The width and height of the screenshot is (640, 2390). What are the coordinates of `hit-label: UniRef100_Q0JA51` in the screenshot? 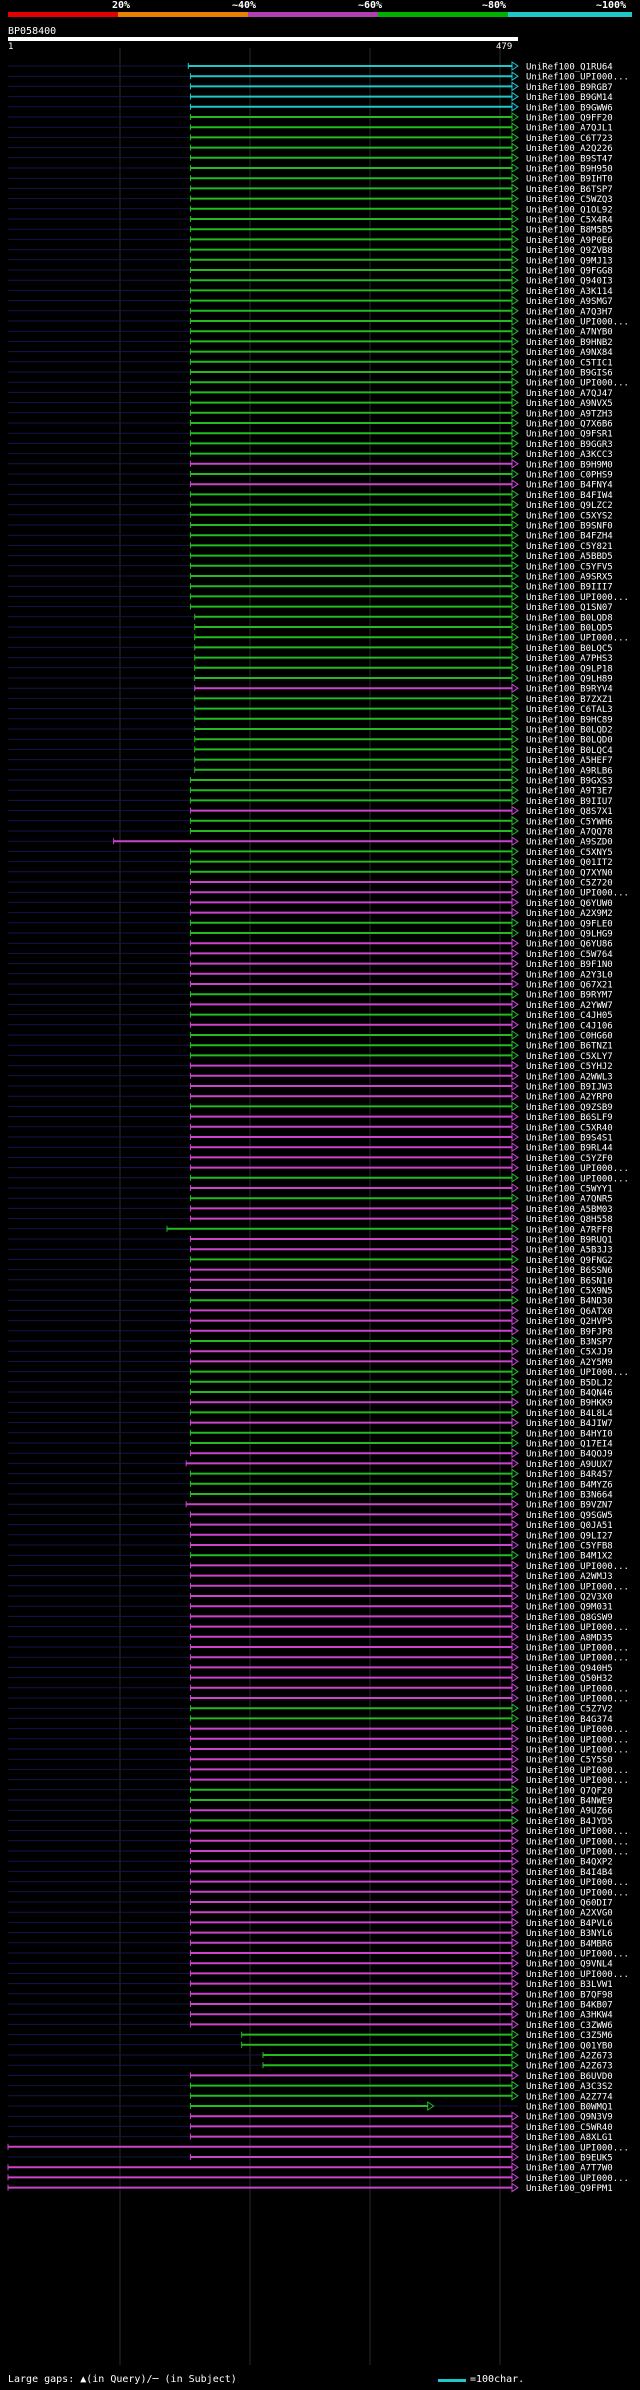 It's located at (569, 1526).